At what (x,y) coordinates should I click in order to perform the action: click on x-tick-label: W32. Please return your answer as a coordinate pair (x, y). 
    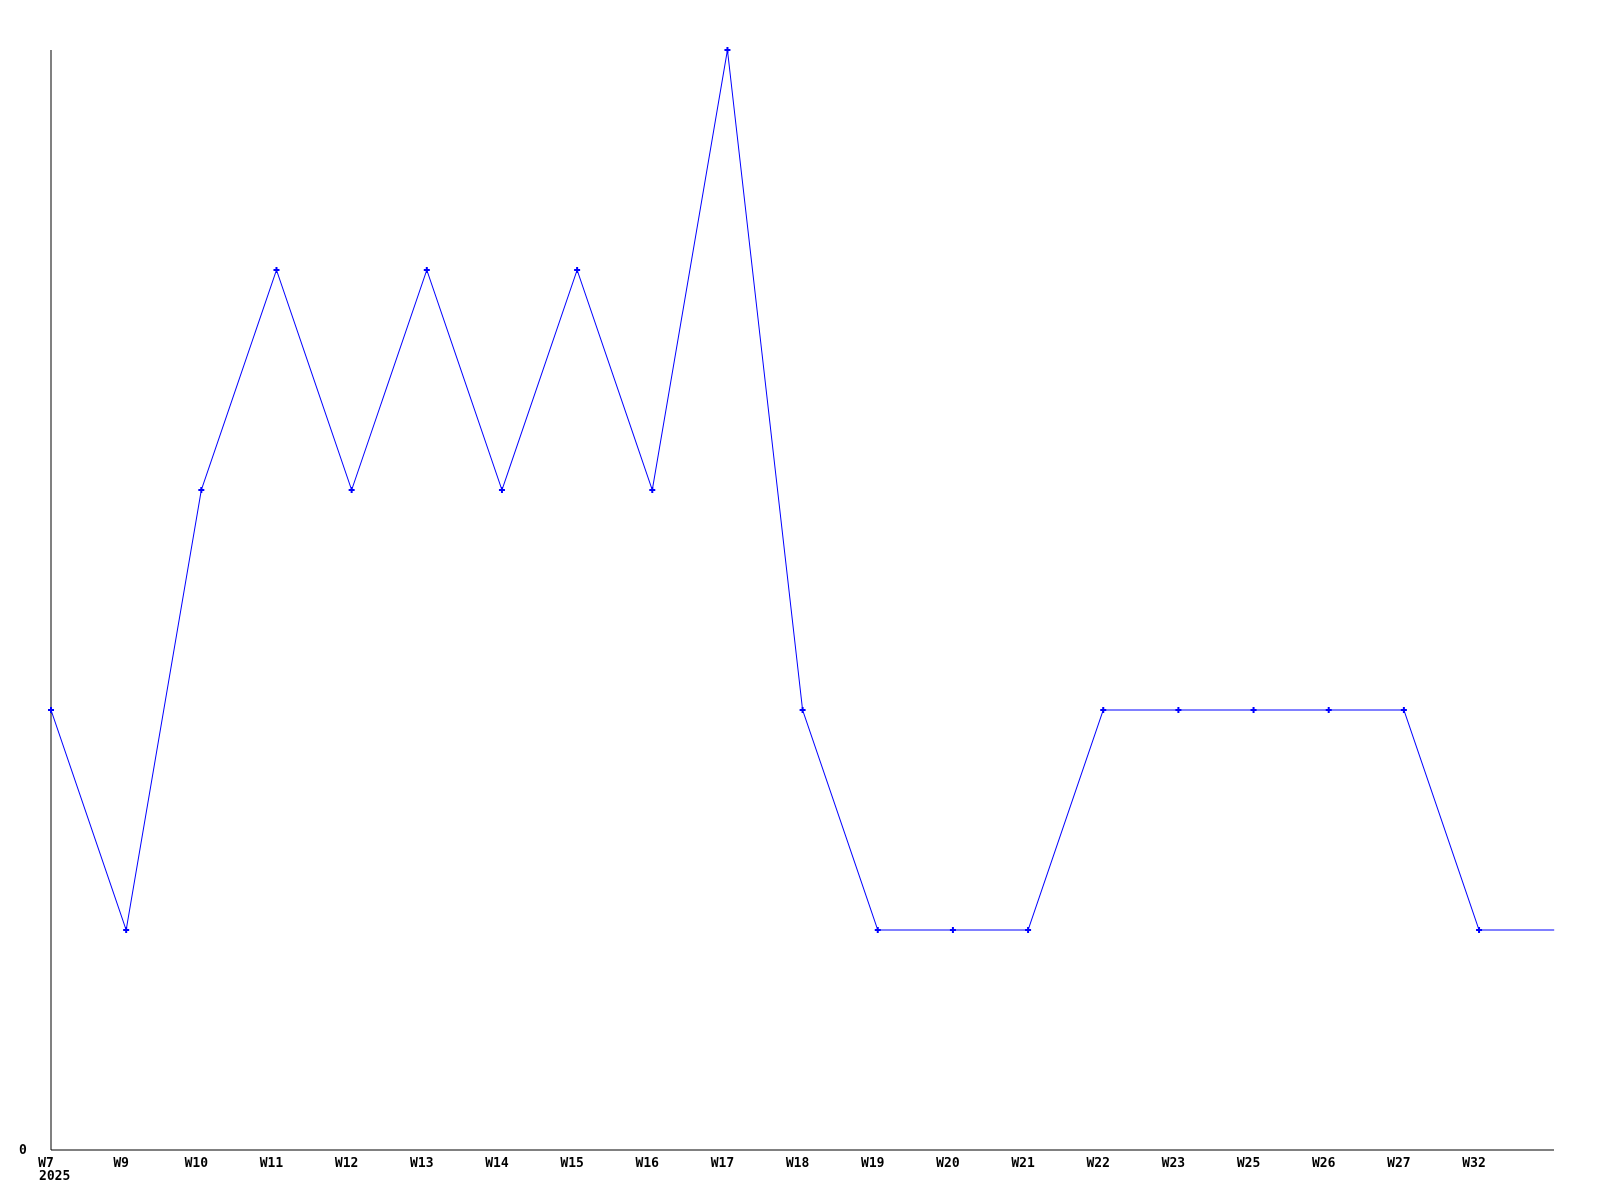
    Looking at the image, I should click on (1473, 1163).